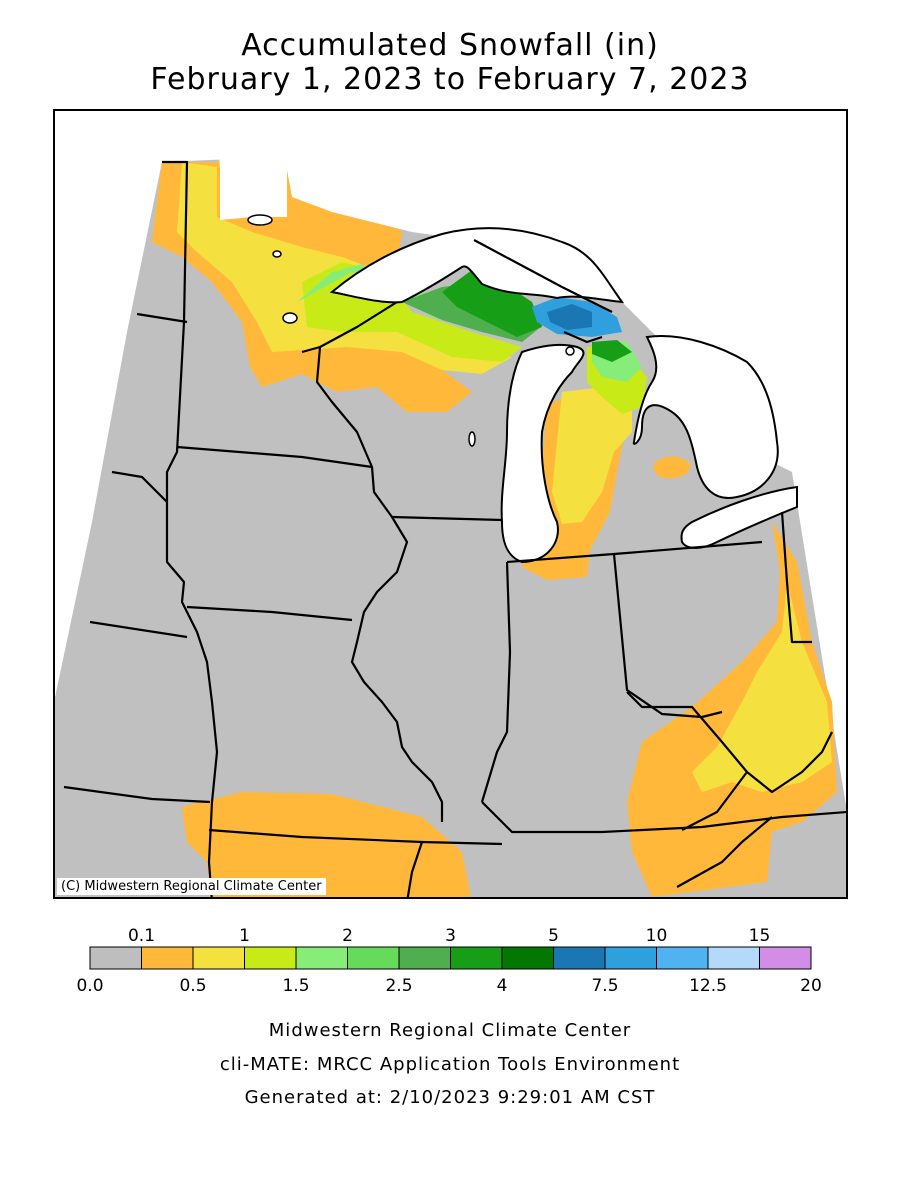  Describe the element at coordinates (604, 986) in the screenshot. I see `legend-lower-label: 7.5` at that location.